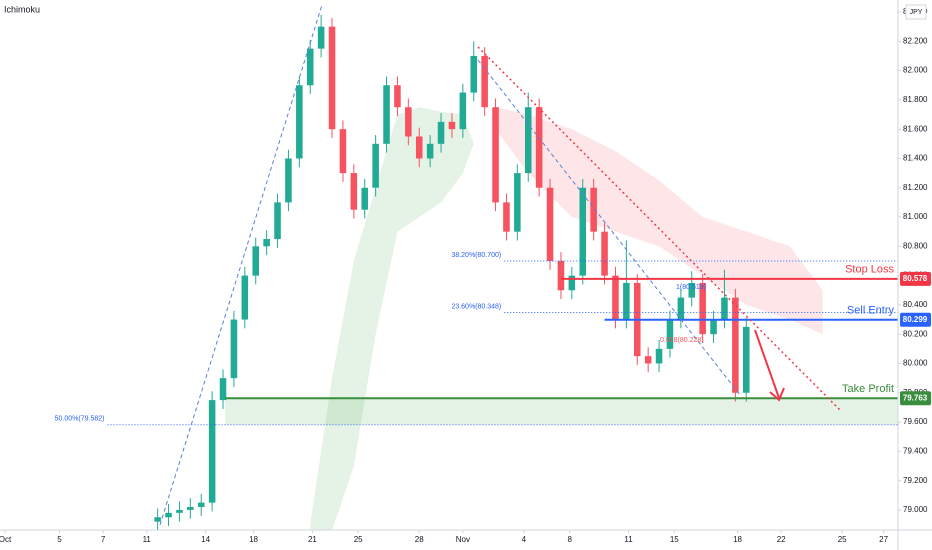 The height and width of the screenshot is (550, 932). Describe the element at coordinates (205, 539) in the screenshot. I see `x-tick-label: 14` at that location.